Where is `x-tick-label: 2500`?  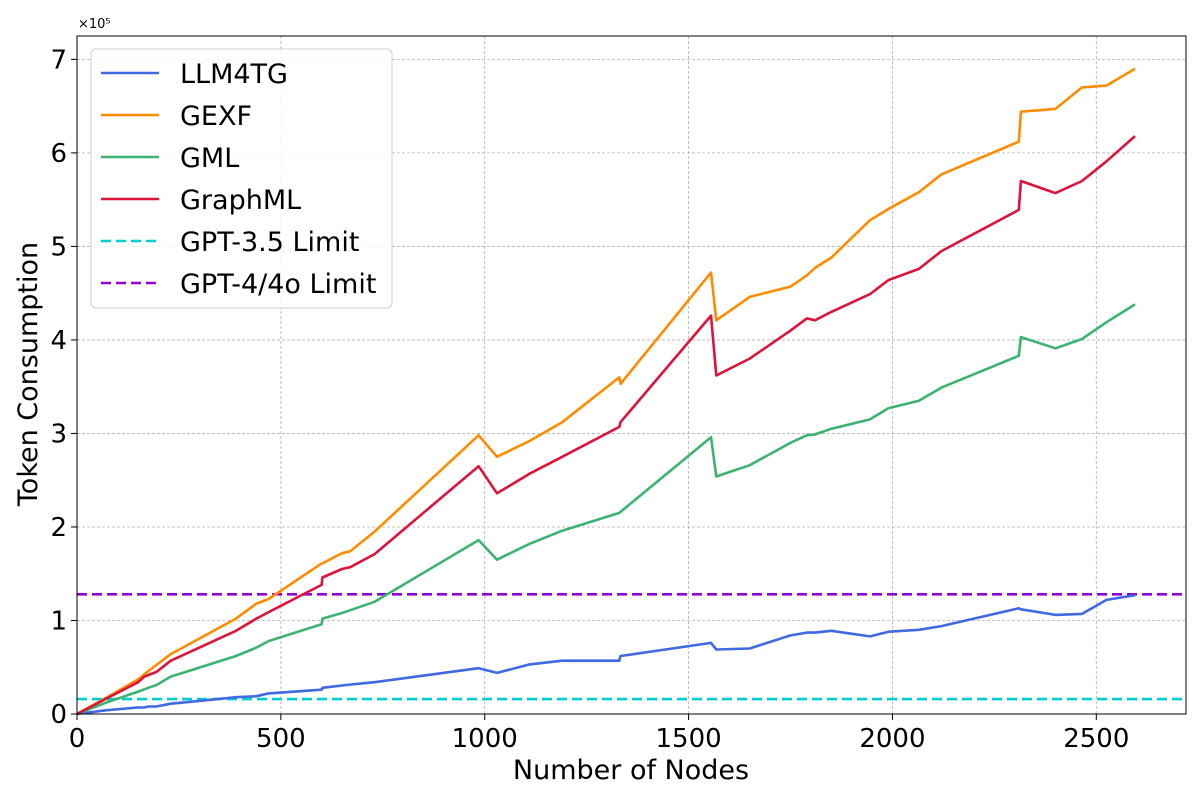 x-tick-label: 2500 is located at coordinates (1096, 739).